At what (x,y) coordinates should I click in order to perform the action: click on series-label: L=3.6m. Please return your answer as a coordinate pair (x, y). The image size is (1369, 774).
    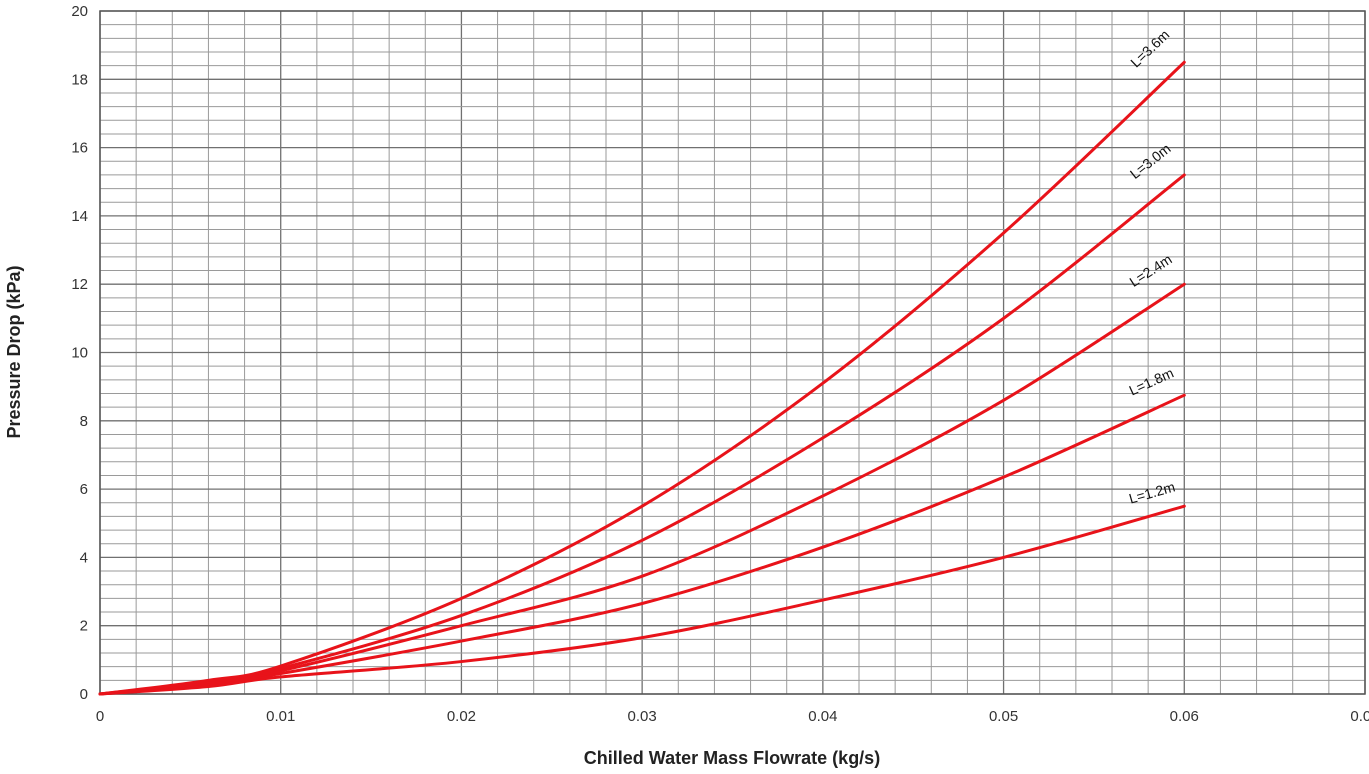
    Looking at the image, I should click on (1149, 48).